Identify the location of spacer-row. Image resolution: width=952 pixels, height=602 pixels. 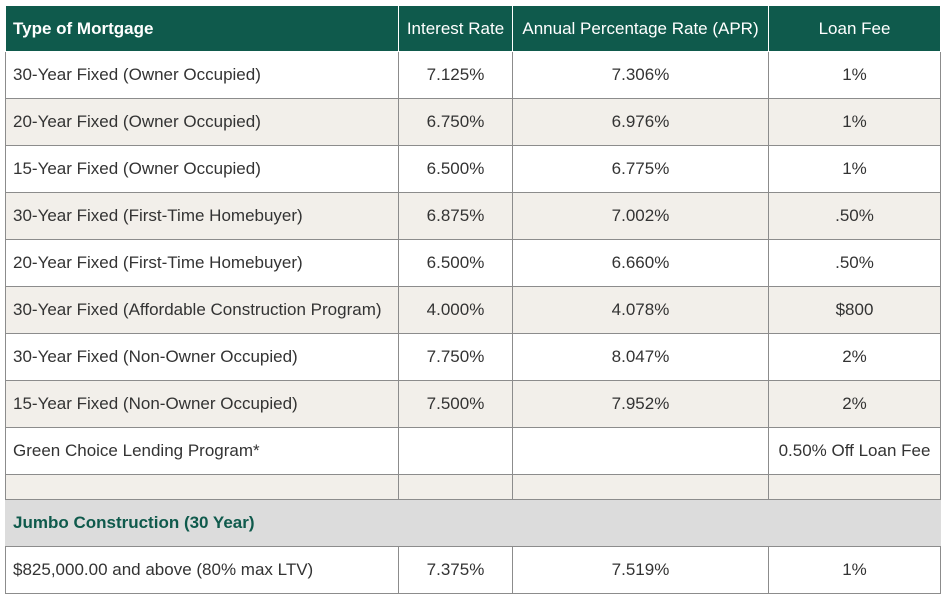
(473, 487).